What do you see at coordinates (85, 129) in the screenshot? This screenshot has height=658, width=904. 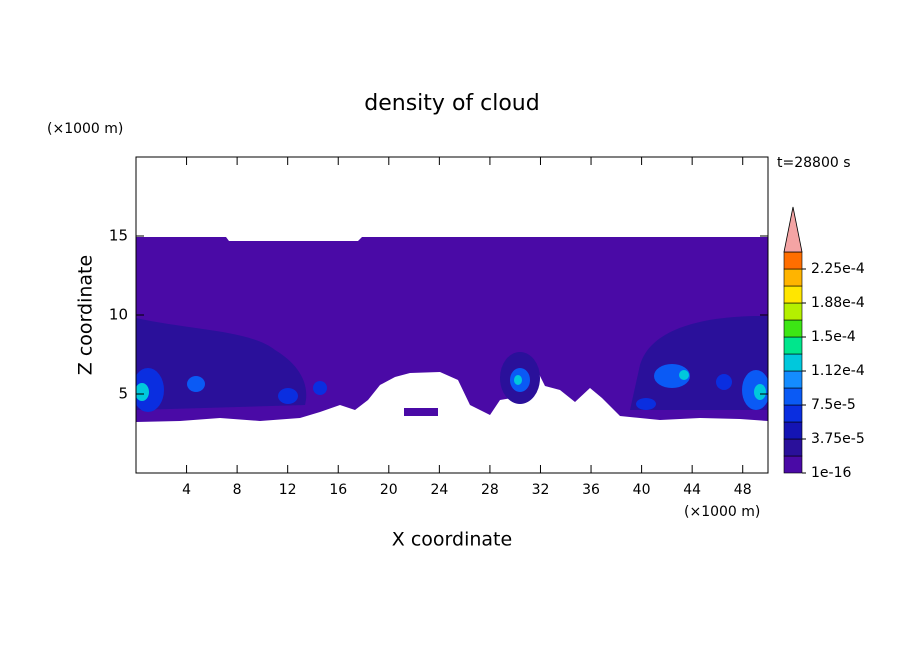 I see `y-unit: (×1000 m)` at bounding box center [85, 129].